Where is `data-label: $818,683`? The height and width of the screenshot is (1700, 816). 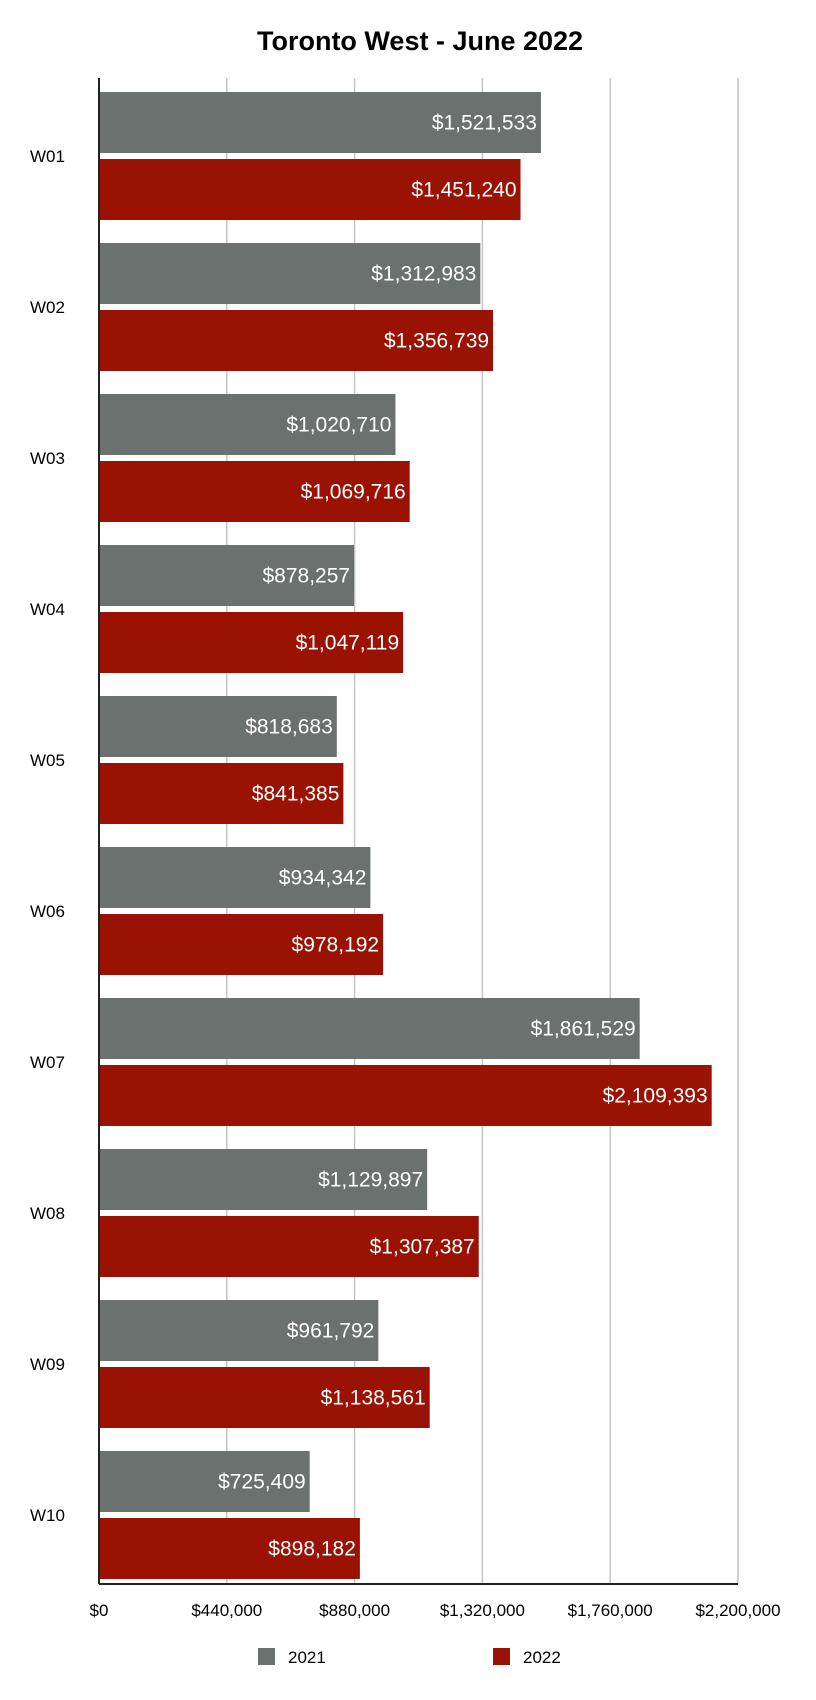
data-label: $818,683 is located at coordinates (289, 727).